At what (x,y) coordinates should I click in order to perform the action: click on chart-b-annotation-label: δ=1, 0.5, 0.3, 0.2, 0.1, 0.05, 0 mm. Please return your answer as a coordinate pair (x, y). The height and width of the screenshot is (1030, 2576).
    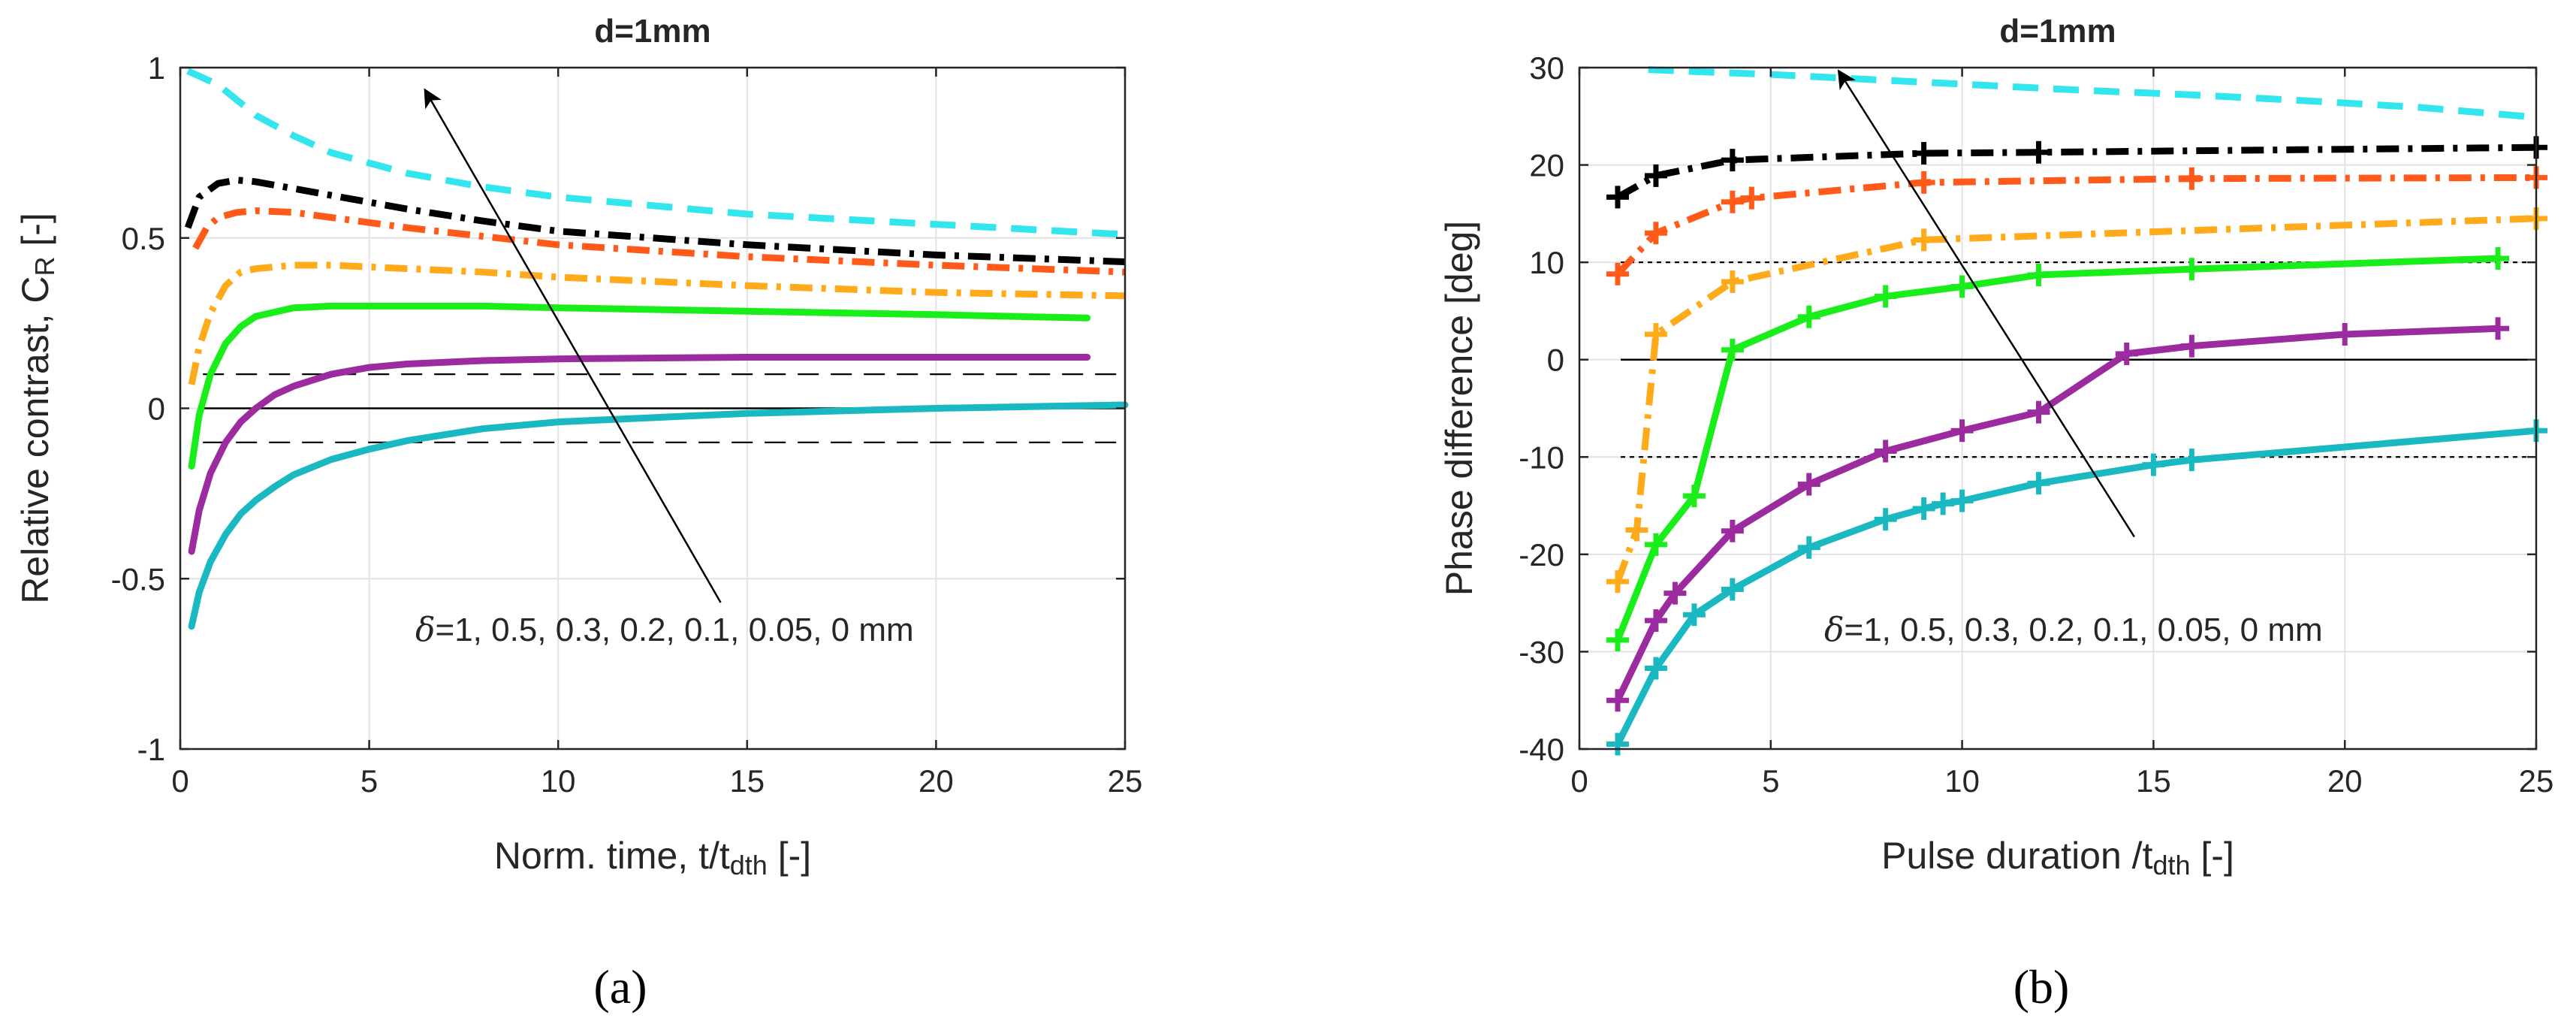
    Looking at the image, I should click on (2073, 630).